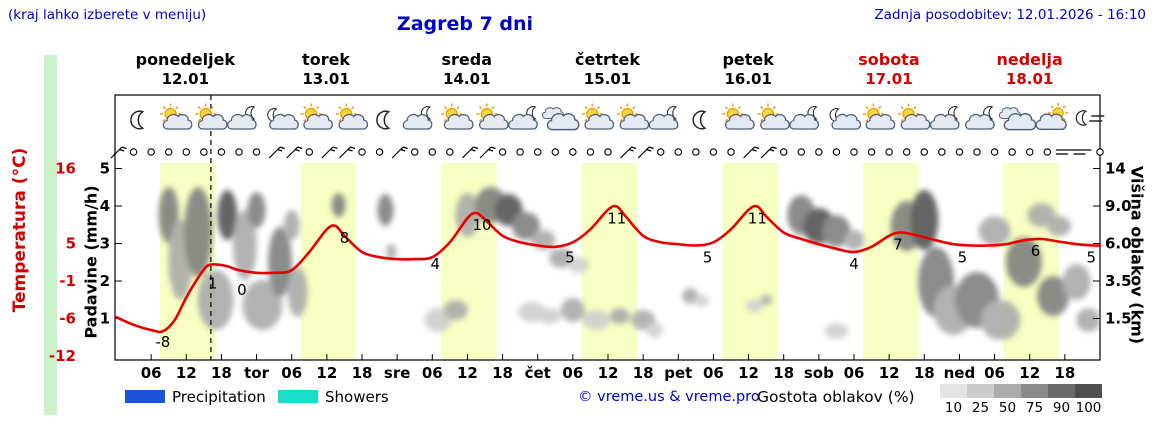 The image size is (1152, 443). Describe the element at coordinates (185, 79) in the screenshot. I see `day-date: 12.01` at that location.